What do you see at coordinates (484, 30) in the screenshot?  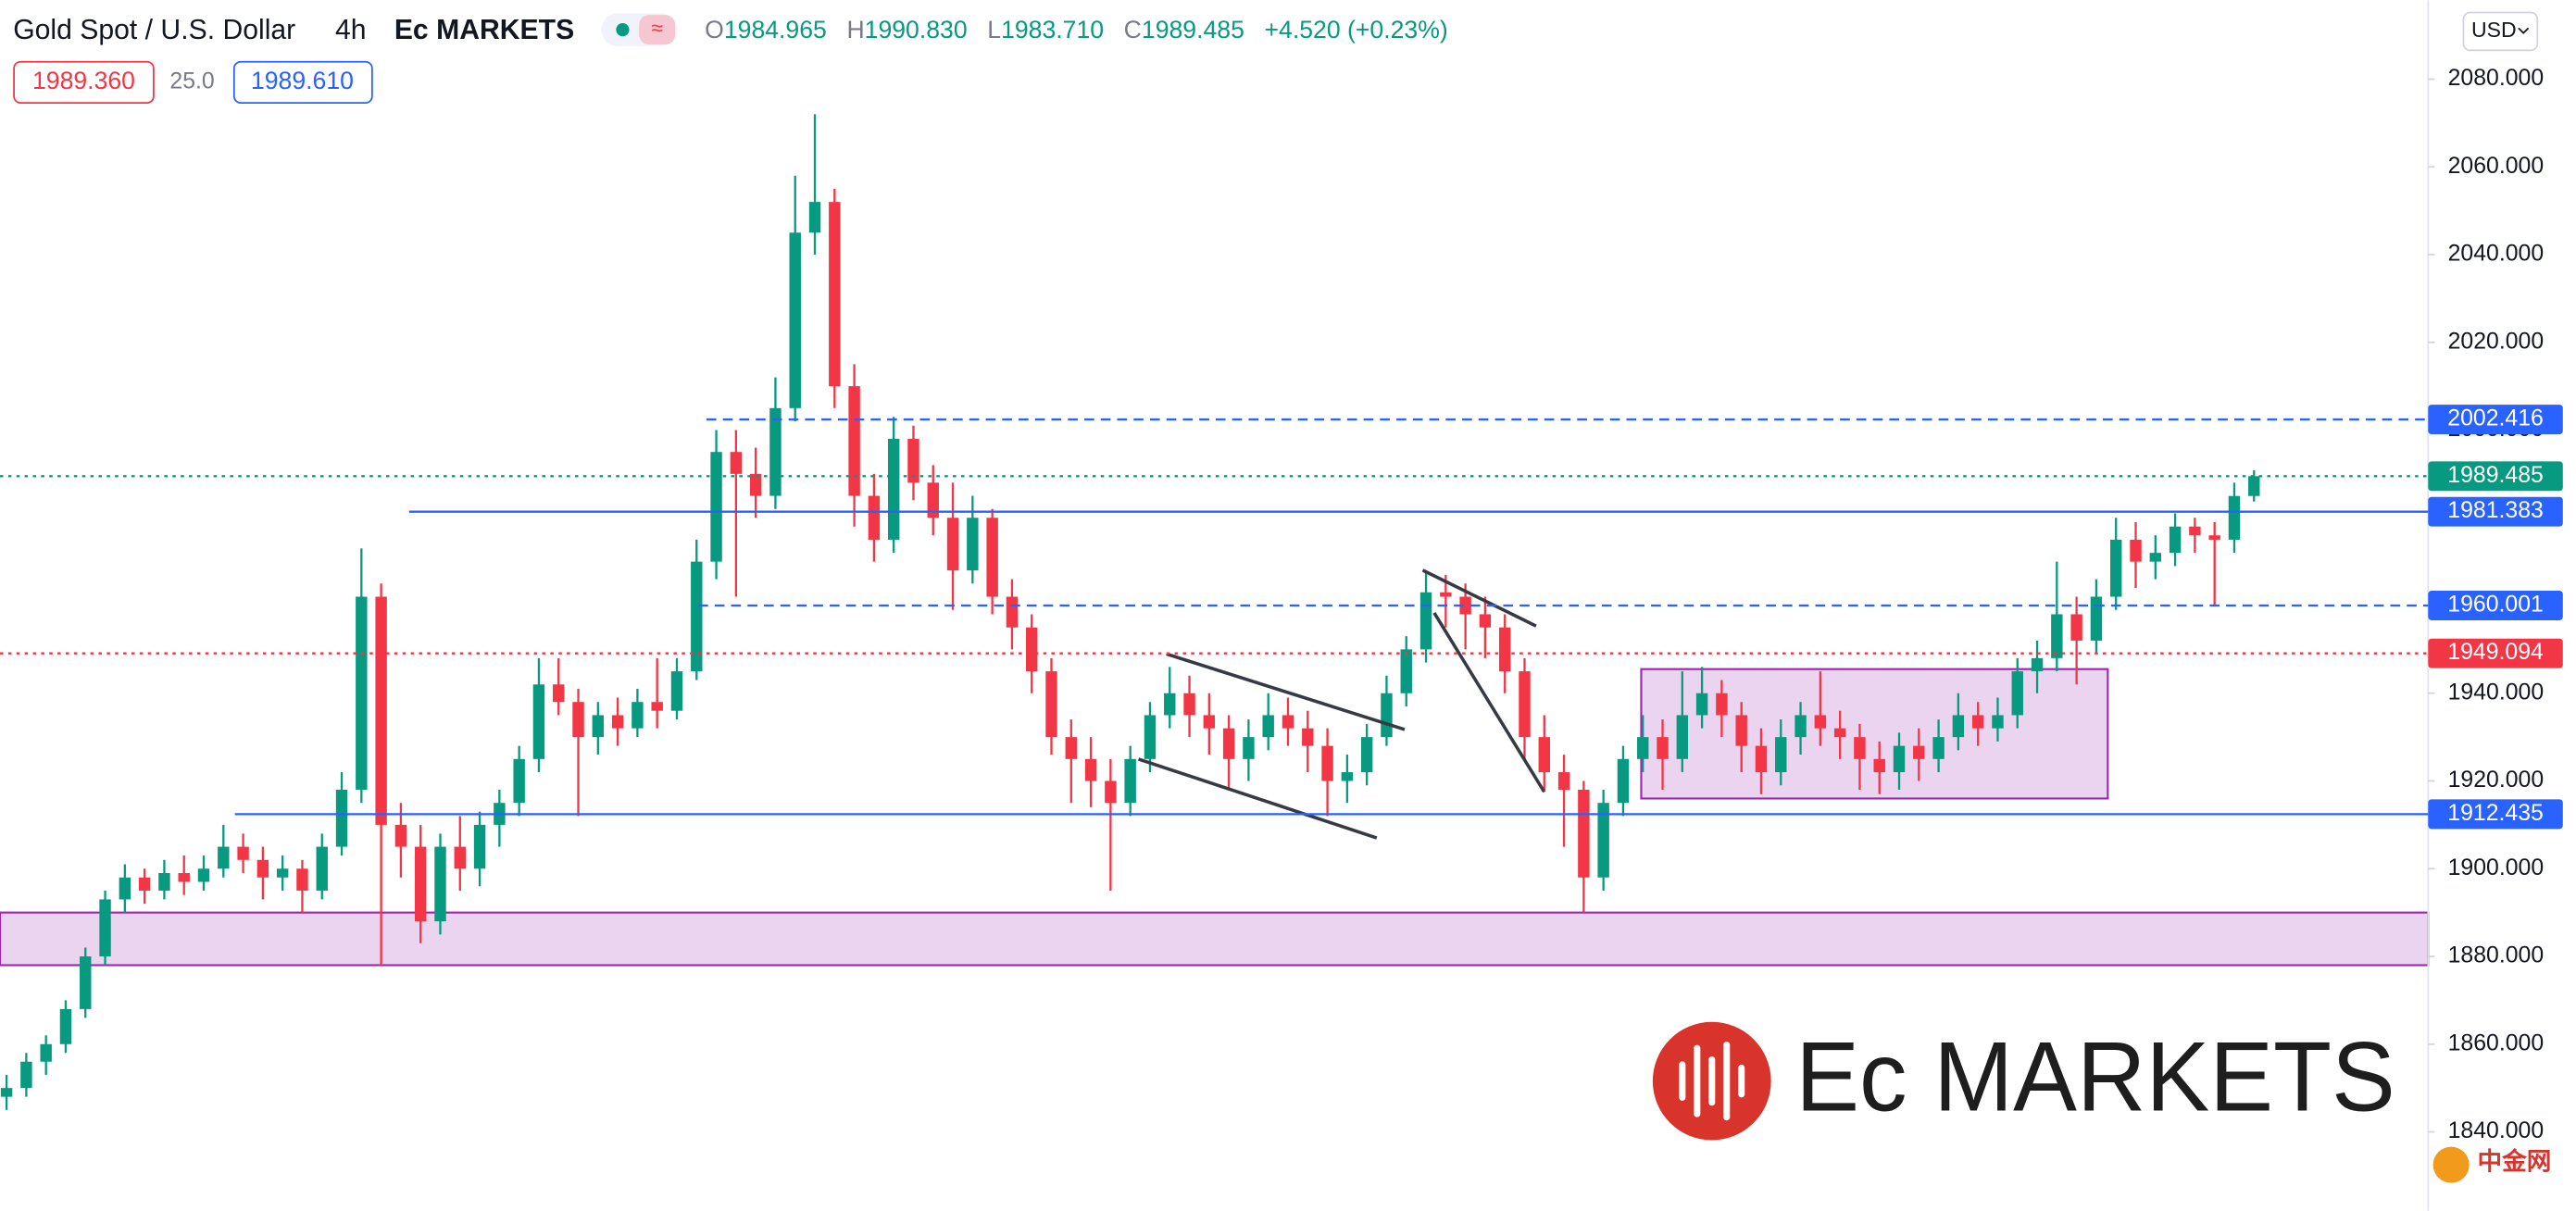 I see `broker: Ec MARKETS` at bounding box center [484, 30].